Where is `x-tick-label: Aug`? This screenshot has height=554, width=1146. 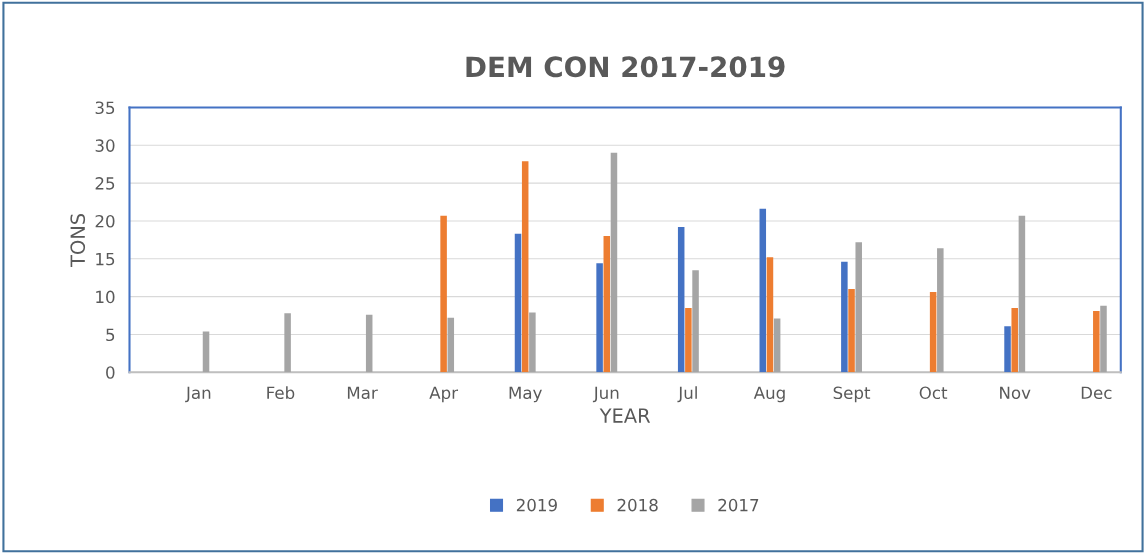
x-tick-label: Aug is located at coordinates (769, 394).